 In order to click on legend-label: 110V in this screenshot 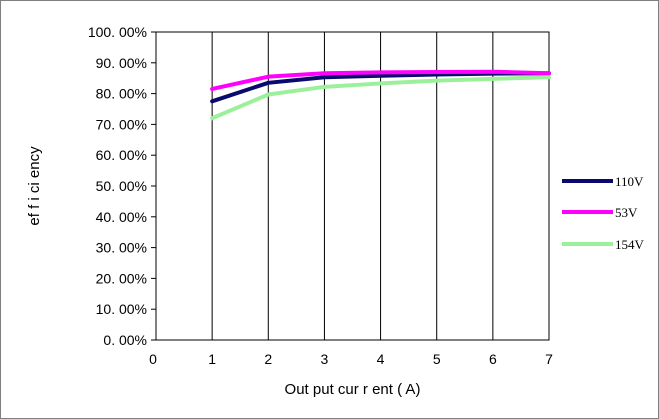, I will do `click(629, 181)`.